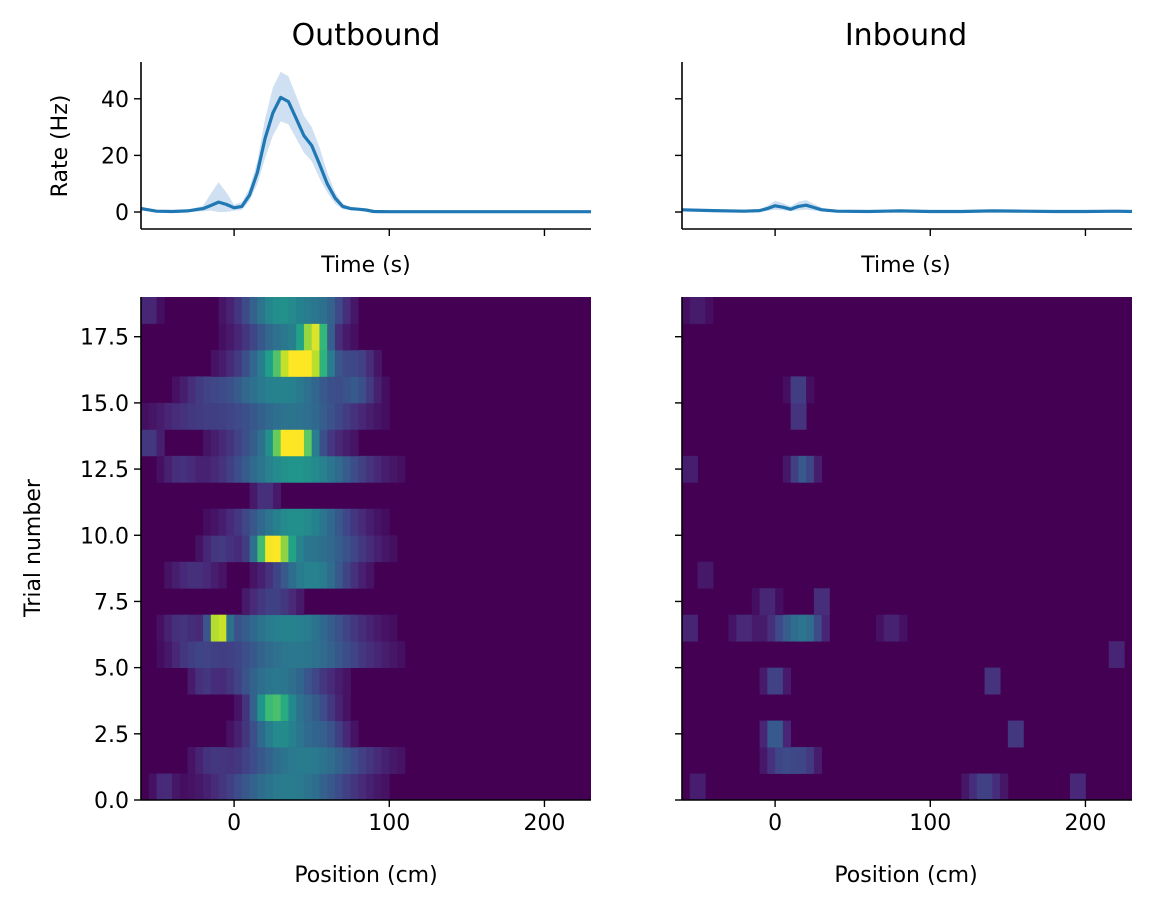 This screenshot has width=1152, height=908. What do you see at coordinates (906, 35) in the screenshot?
I see `inbound-title: Inbound` at bounding box center [906, 35].